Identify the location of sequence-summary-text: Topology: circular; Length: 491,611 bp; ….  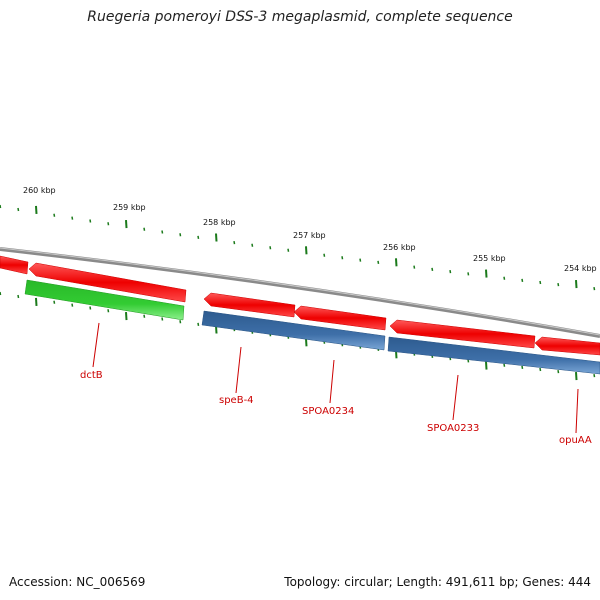
(437, 582).